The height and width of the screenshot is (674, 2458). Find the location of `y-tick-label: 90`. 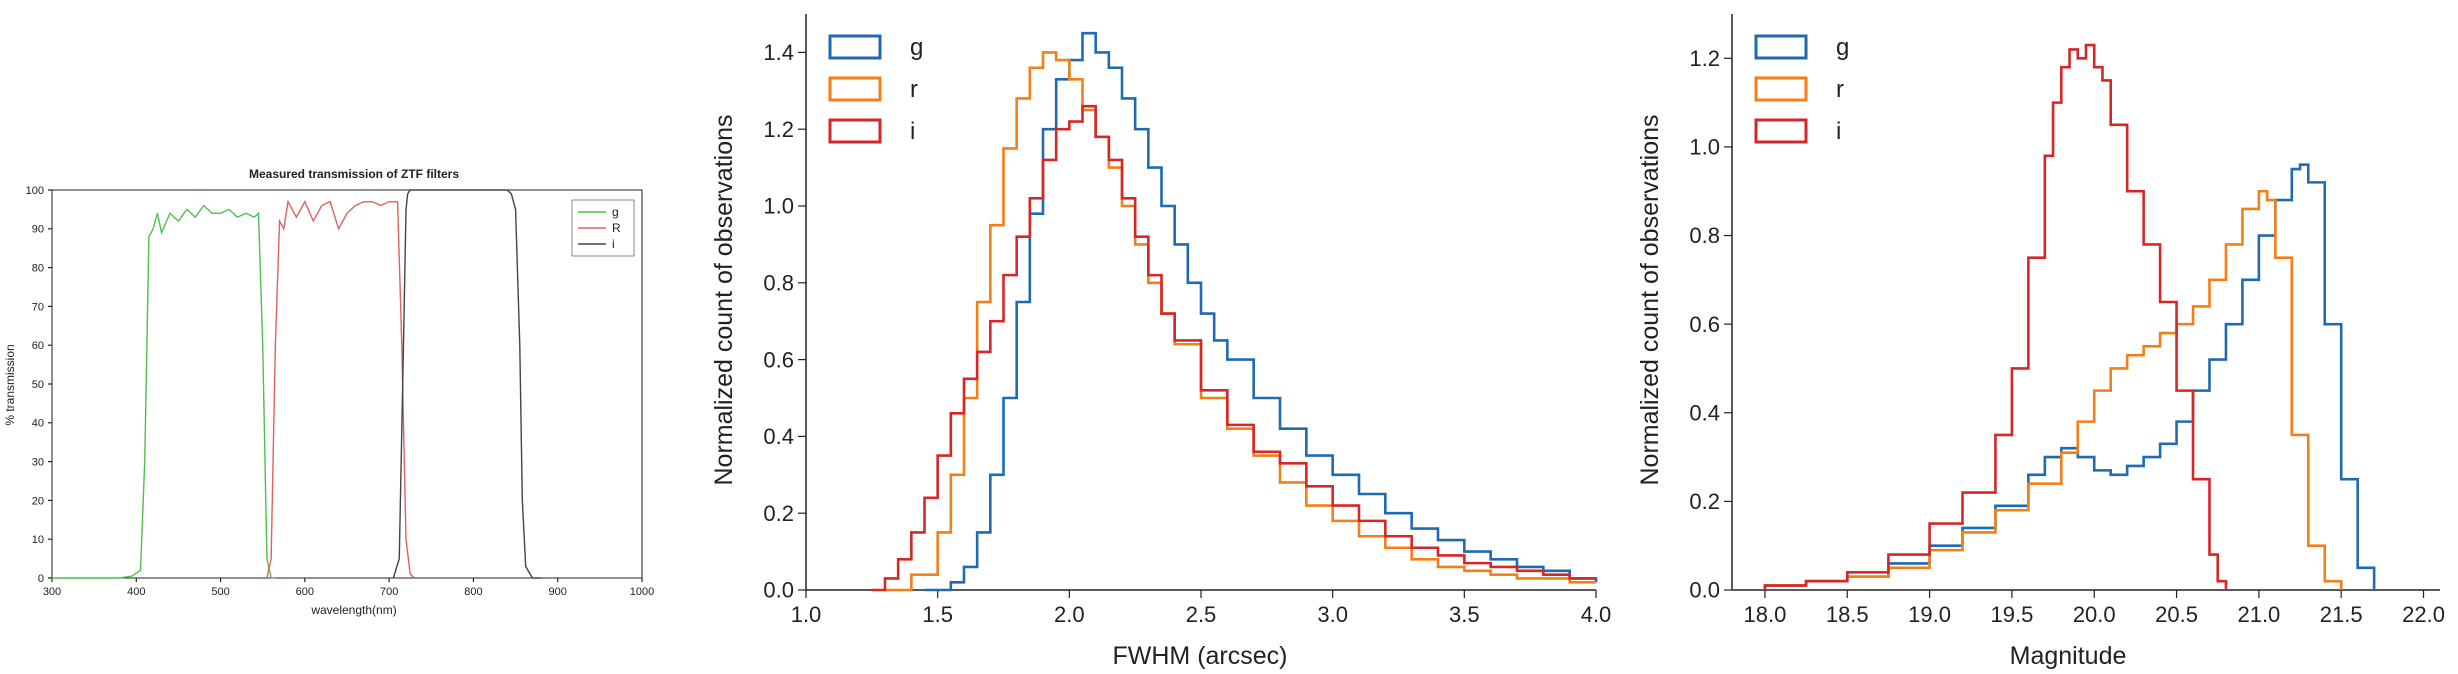

y-tick-label: 90 is located at coordinates (38, 230).